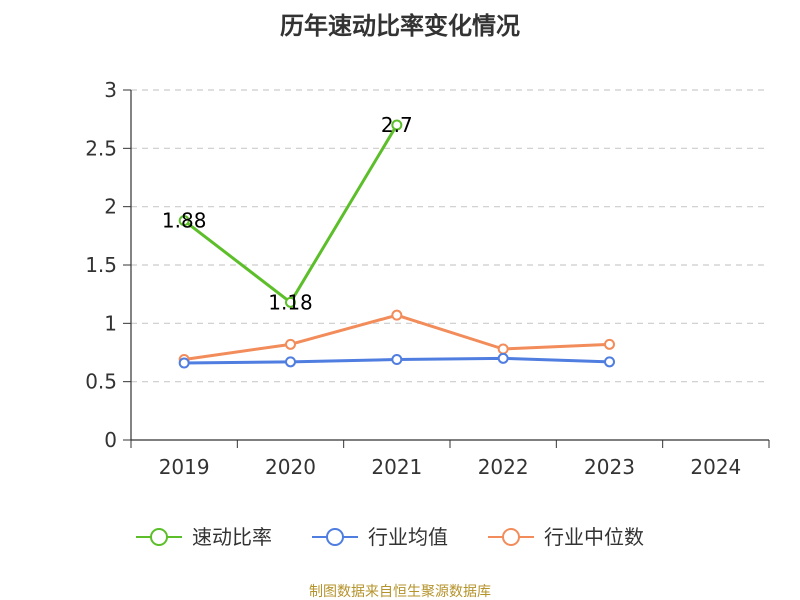 This screenshot has height=600, width=800. Describe the element at coordinates (232, 537) in the screenshot. I see `legend-label: 速动比率` at that location.